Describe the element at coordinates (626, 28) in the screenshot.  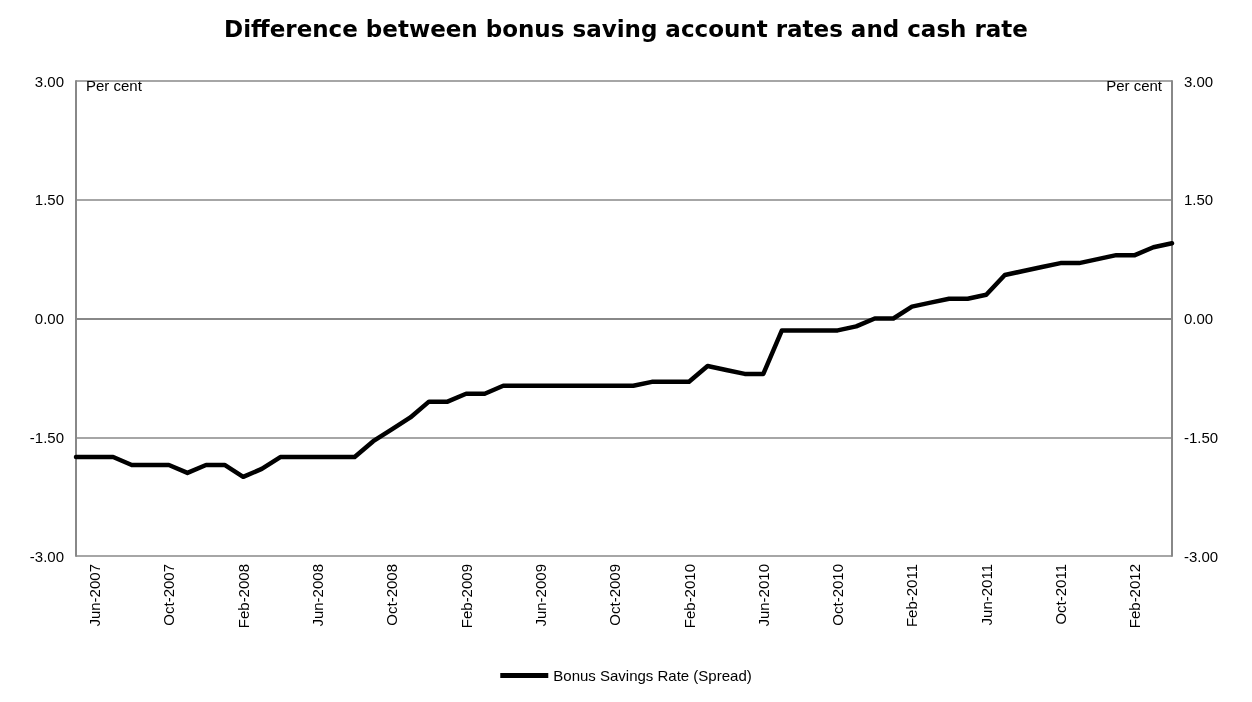
I see `chart-title: Difference between bonus saving account rates and cash rate` at that location.